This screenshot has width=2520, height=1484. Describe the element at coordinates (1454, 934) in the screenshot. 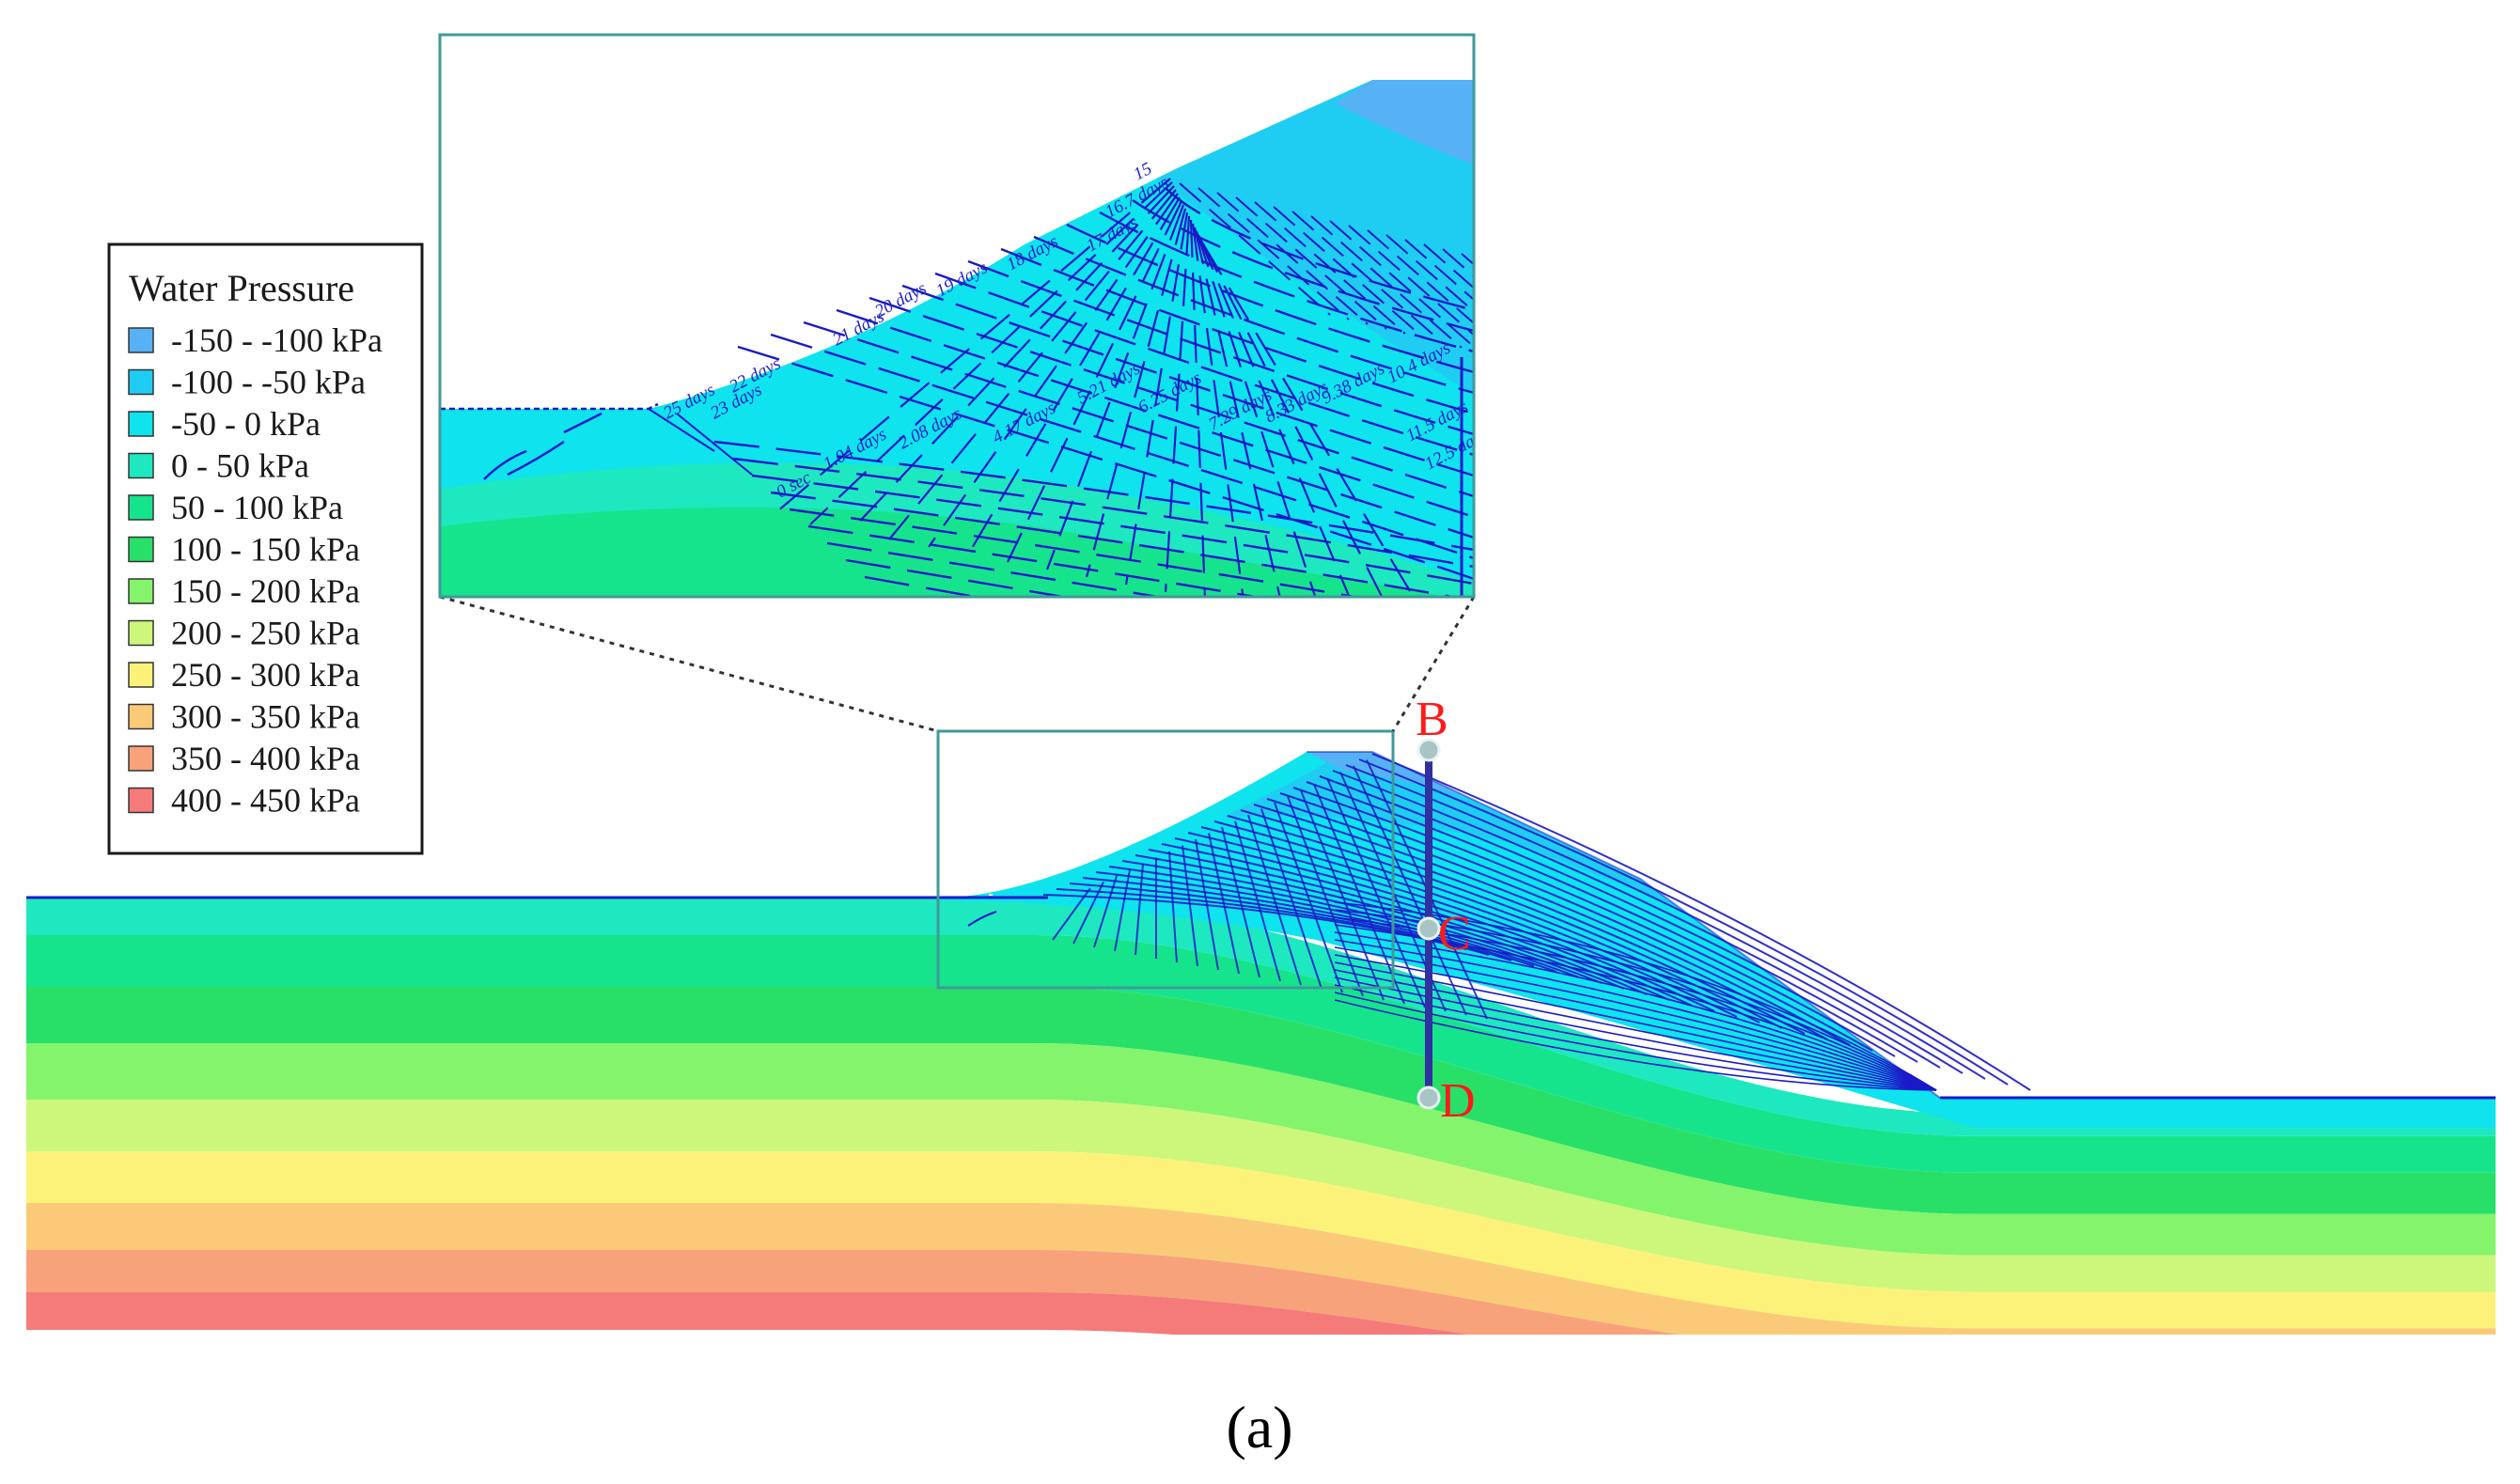

I see `point-c-label: C` at that location.